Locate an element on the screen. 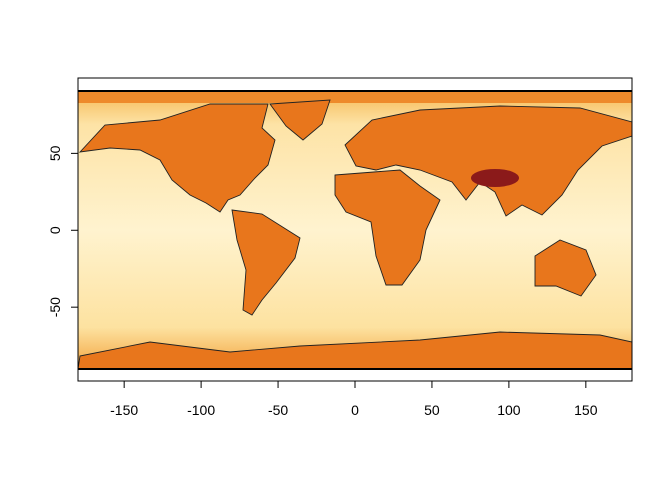 The height and width of the screenshot is (480, 672). australia is located at coordinates (565, 268).